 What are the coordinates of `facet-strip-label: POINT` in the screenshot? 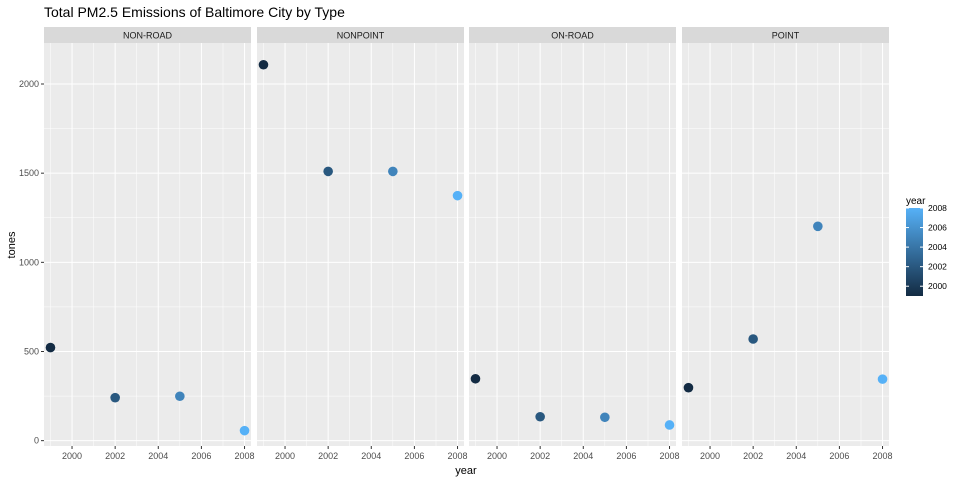 It's located at (786, 36).